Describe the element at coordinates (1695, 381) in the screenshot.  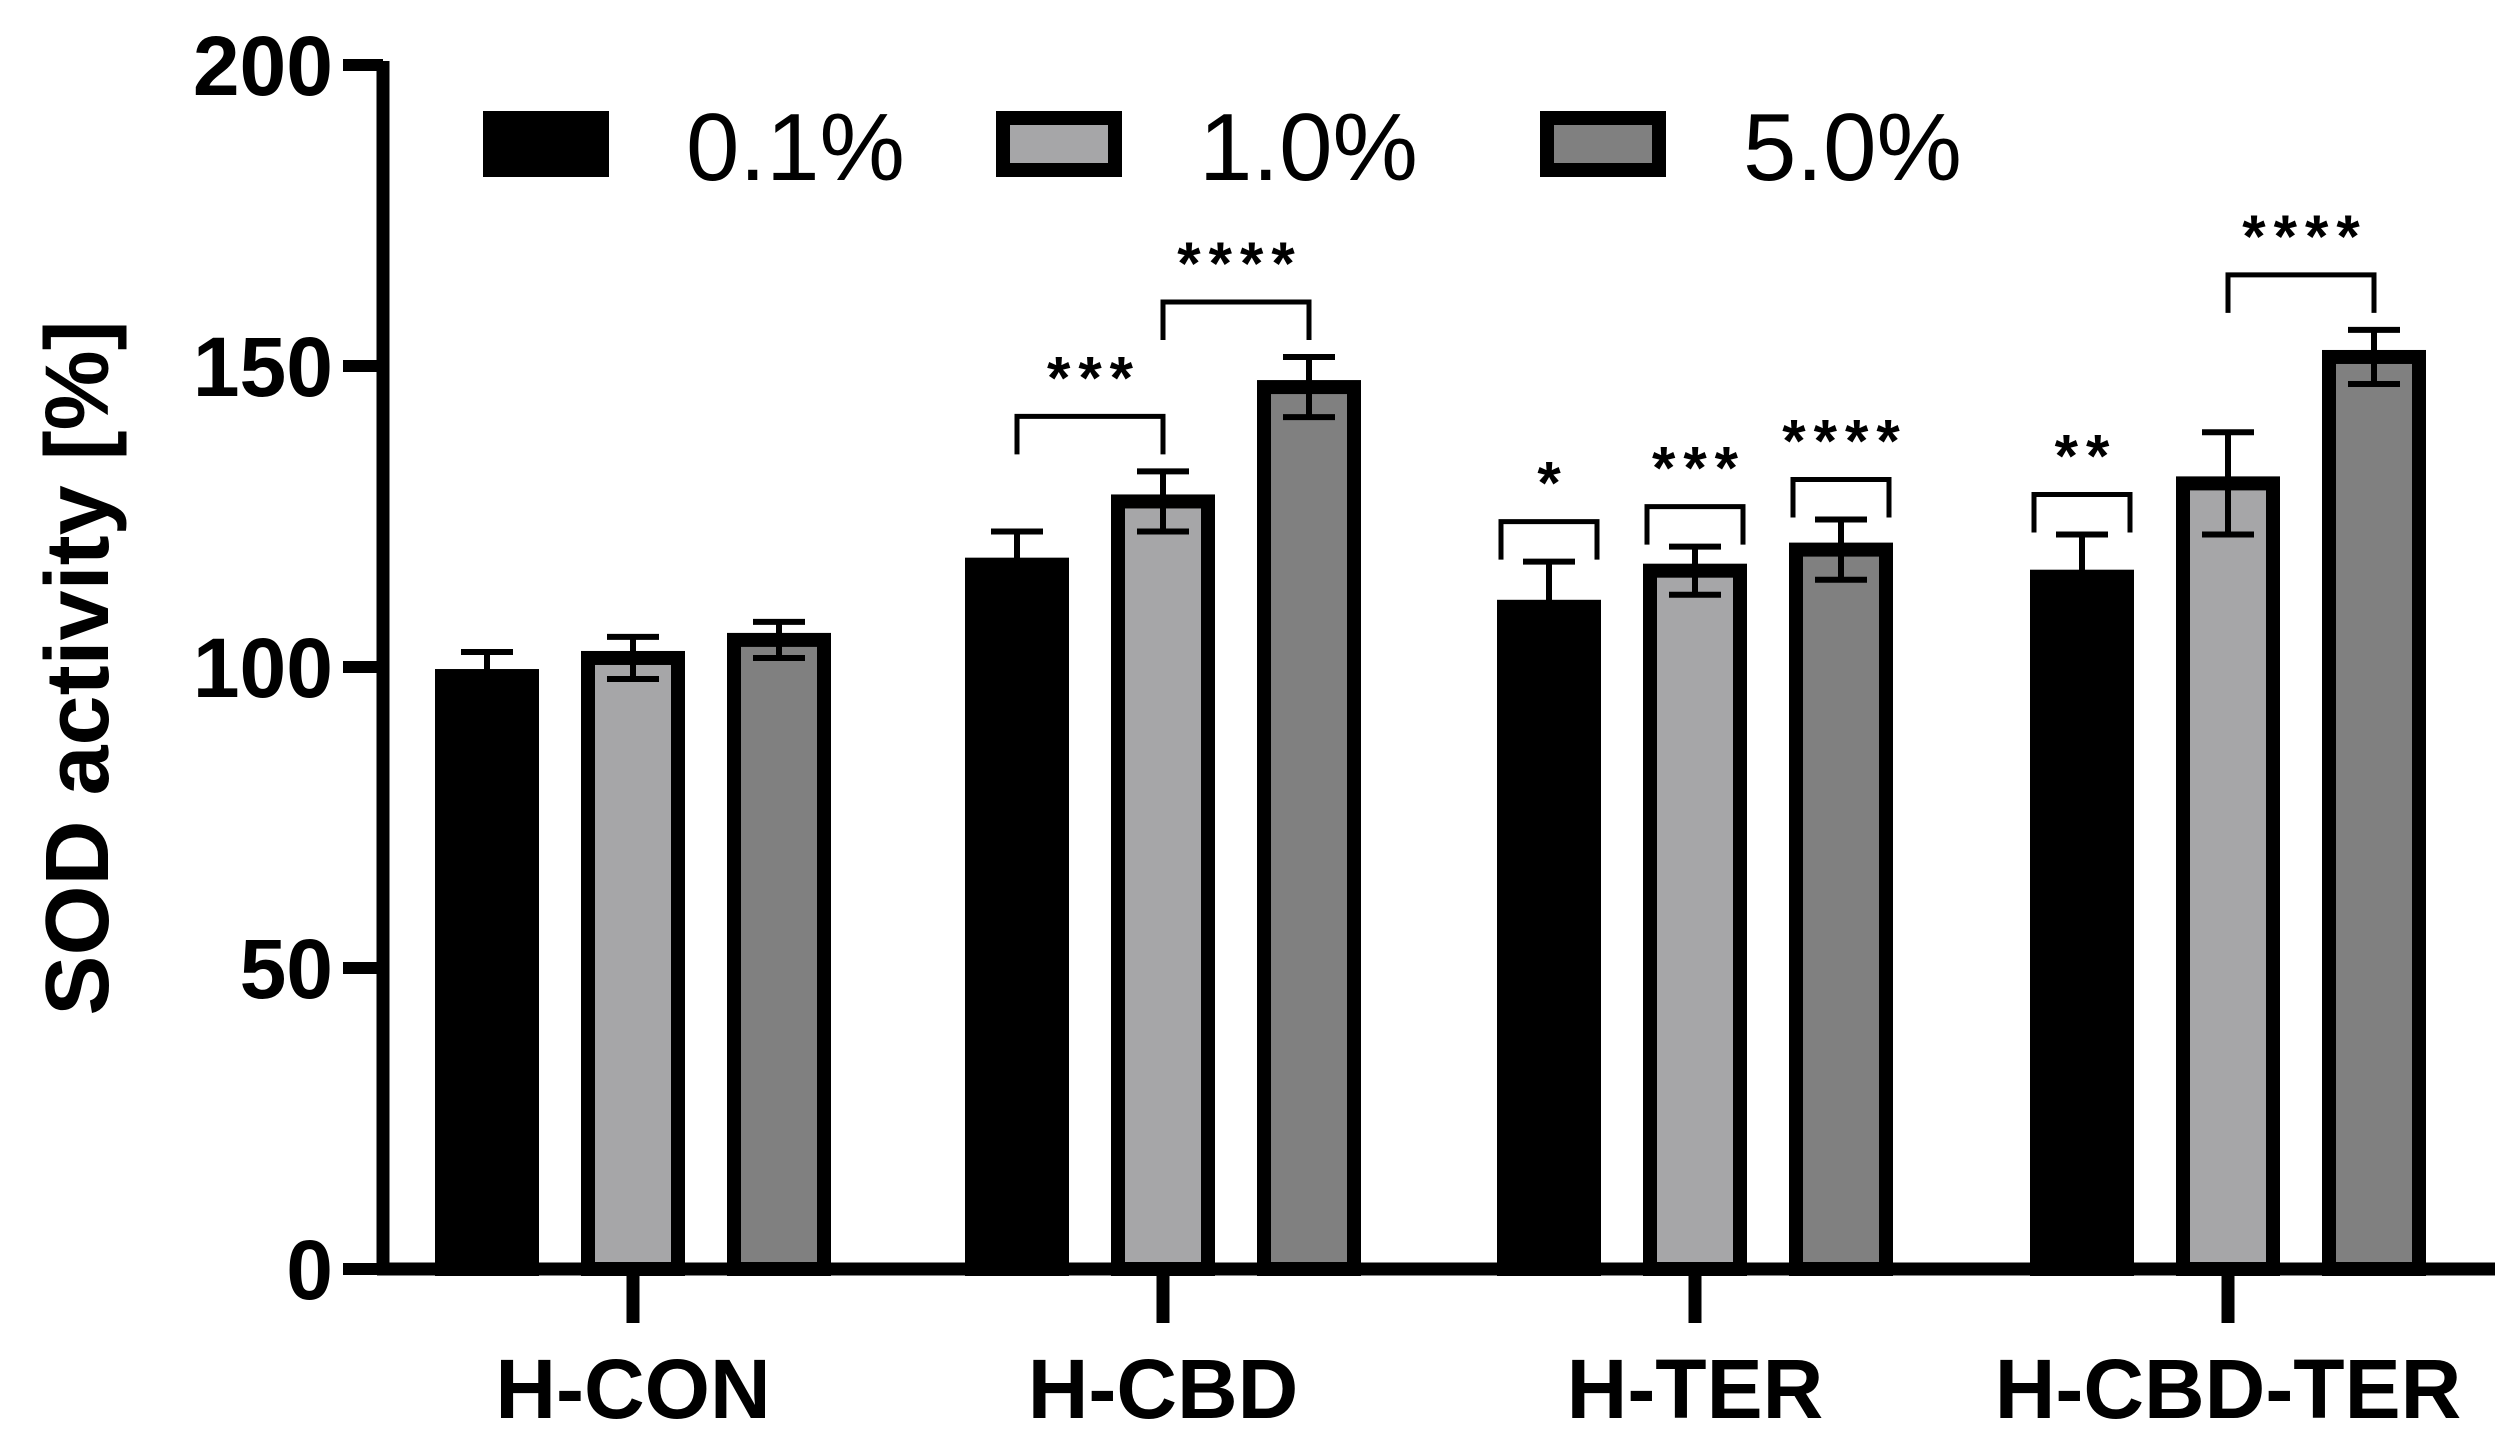
I see `significance-layer: ******** *** **** ******` at that location.